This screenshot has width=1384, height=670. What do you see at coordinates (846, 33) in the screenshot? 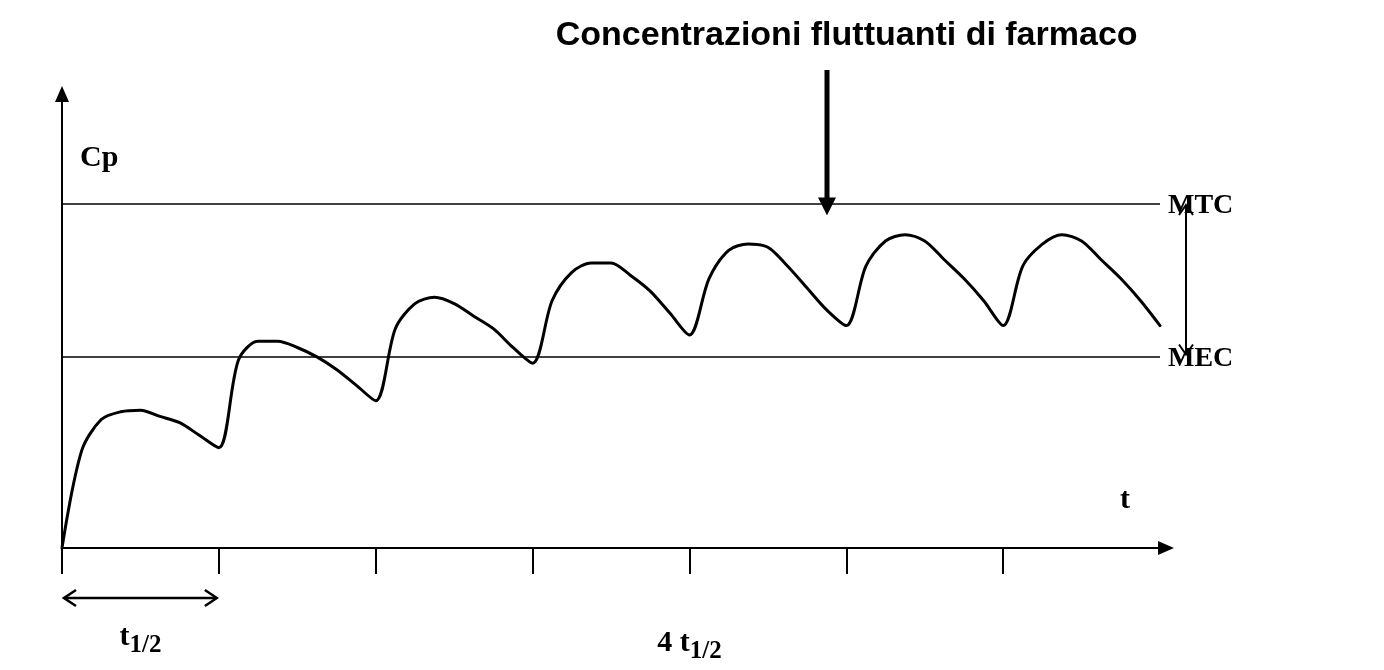
I see `text: Concentrazioni fluttuanti di farmaco` at bounding box center [846, 33].